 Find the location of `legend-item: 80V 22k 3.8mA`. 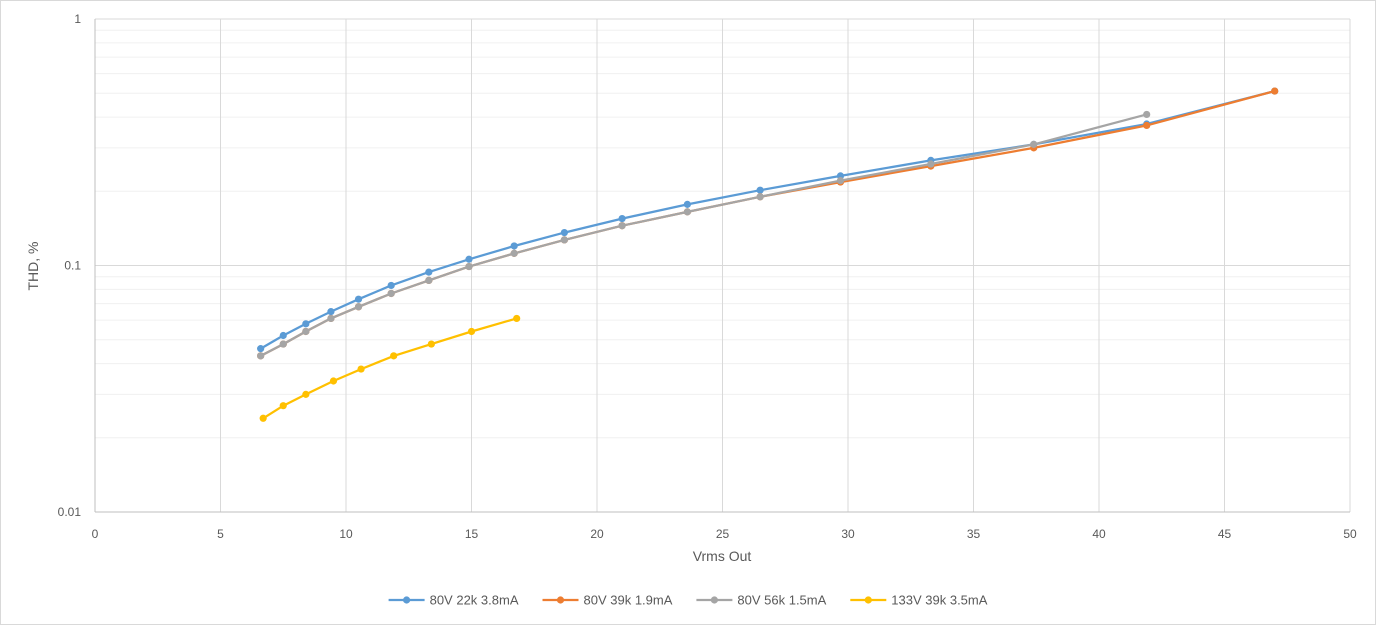

legend-item: 80V 22k 3.8mA is located at coordinates (453, 600).